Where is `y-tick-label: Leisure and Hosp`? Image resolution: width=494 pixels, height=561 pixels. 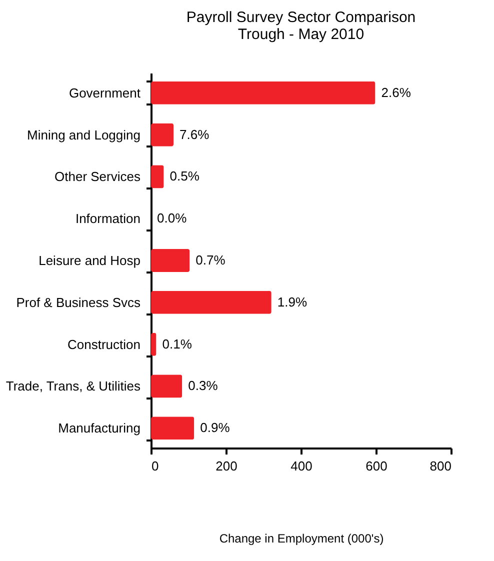 y-tick-label: Leisure and Hosp is located at coordinates (89, 260).